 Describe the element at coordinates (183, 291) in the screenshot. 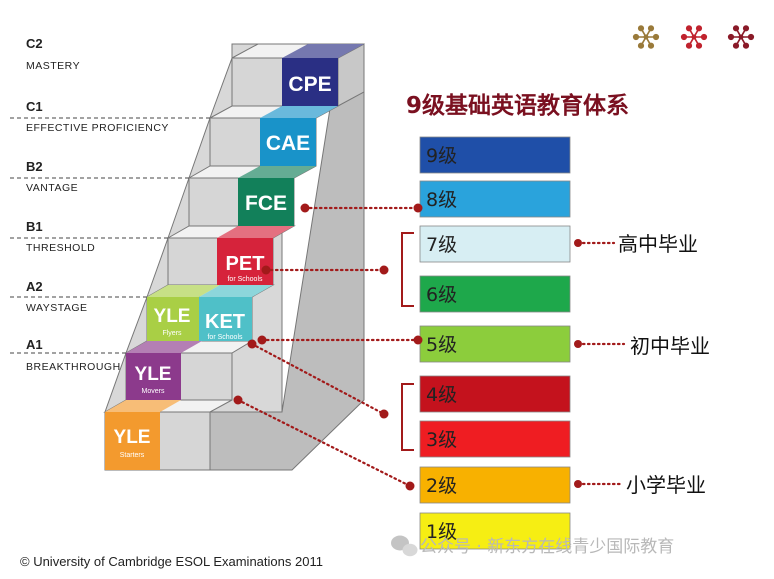

I see `yle-flyers-top-face` at that location.